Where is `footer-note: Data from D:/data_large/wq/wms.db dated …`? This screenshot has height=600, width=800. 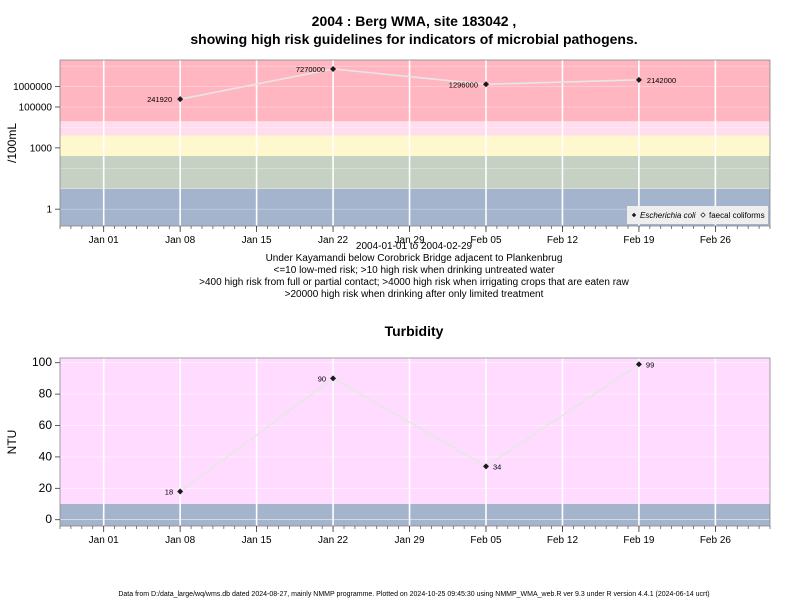
footer-note: Data from D:/data_large/wq/wms.db dated … is located at coordinates (413, 594).